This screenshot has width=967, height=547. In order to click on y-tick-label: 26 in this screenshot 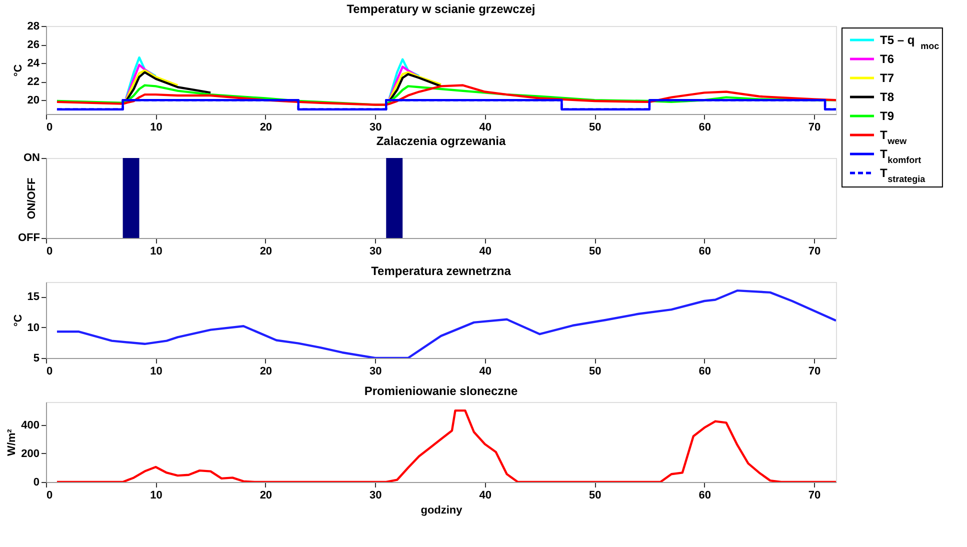, I will do `click(33, 45)`.